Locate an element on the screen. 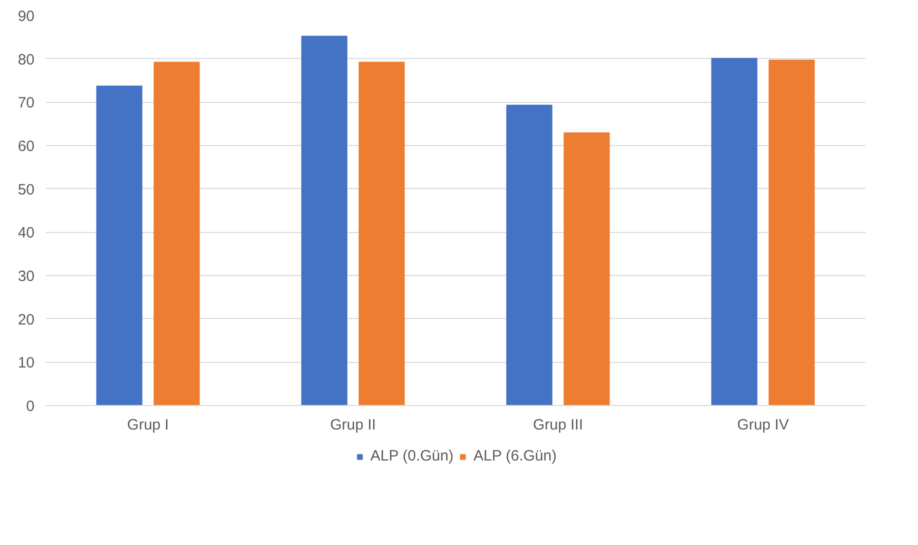  legend-label: ALP (0.Gün) is located at coordinates (412, 456).